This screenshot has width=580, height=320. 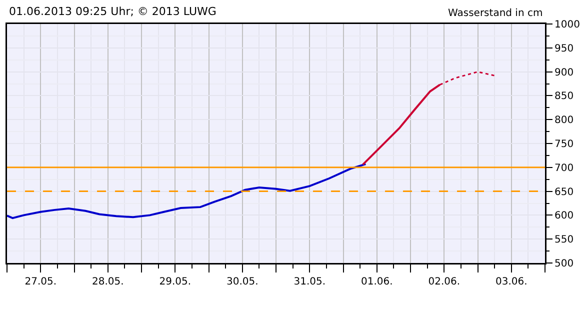 What do you see at coordinates (175, 282) in the screenshot?
I see `x-tick-label: 29.05.` at bounding box center [175, 282].